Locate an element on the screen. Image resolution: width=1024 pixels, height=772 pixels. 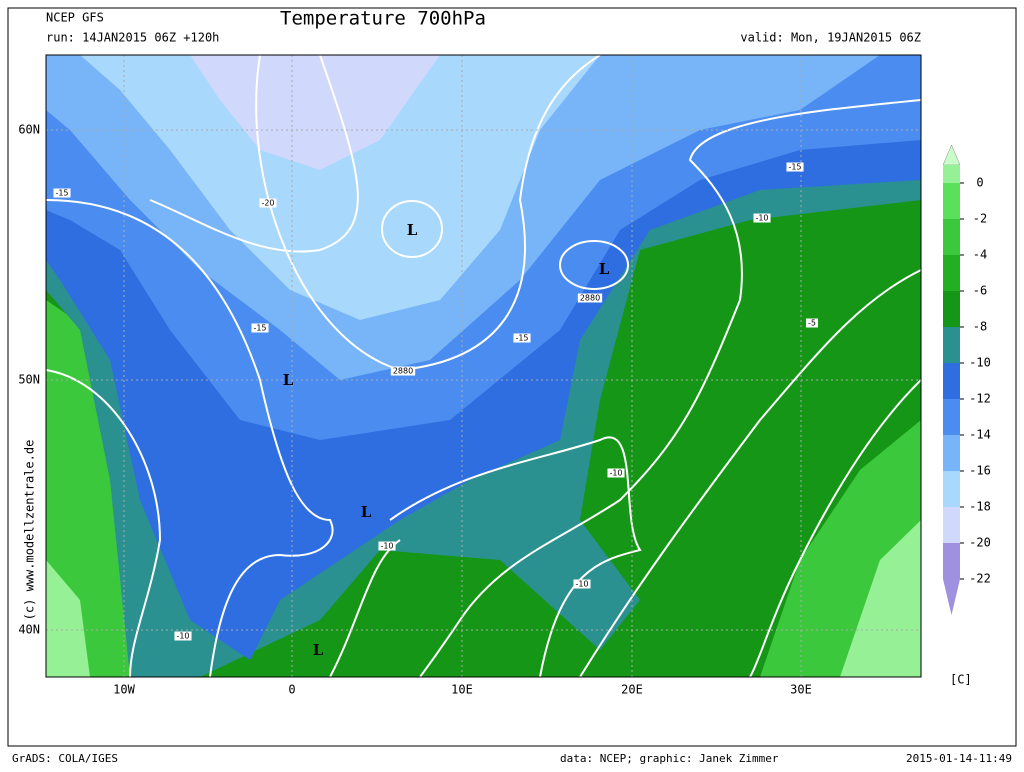
lat-label: 50N is located at coordinates (29, 380).